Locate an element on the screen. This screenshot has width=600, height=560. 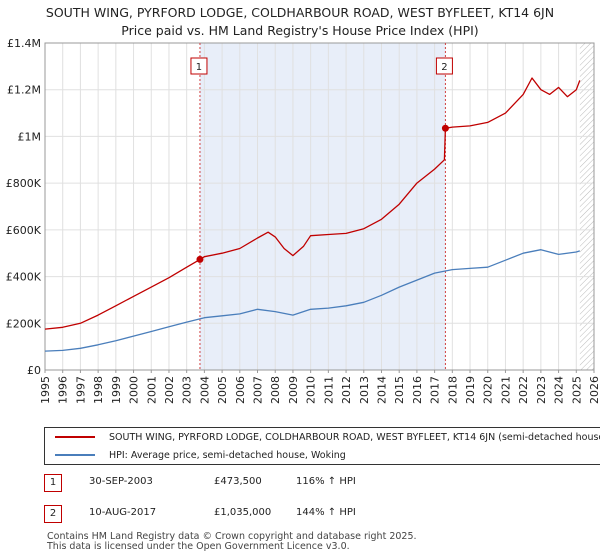
legend-swatch-property is located at coordinates (75, 437).